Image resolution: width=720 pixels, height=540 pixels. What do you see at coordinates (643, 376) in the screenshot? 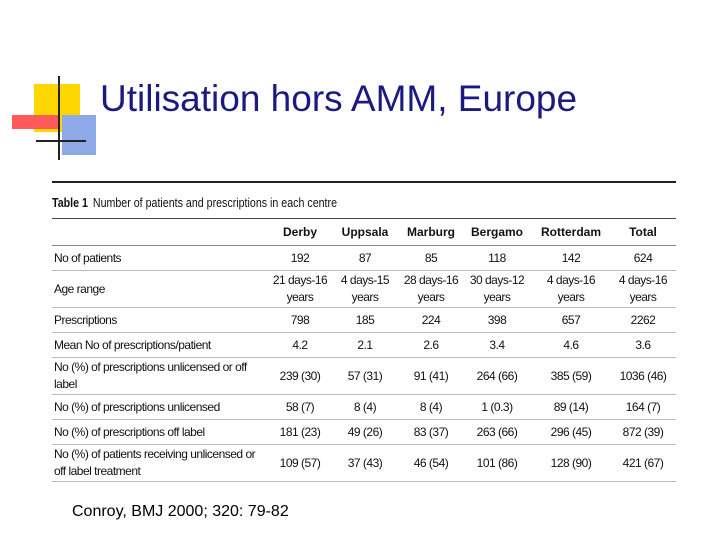
I see `table-cell: 1036 (46)` at bounding box center [643, 376].